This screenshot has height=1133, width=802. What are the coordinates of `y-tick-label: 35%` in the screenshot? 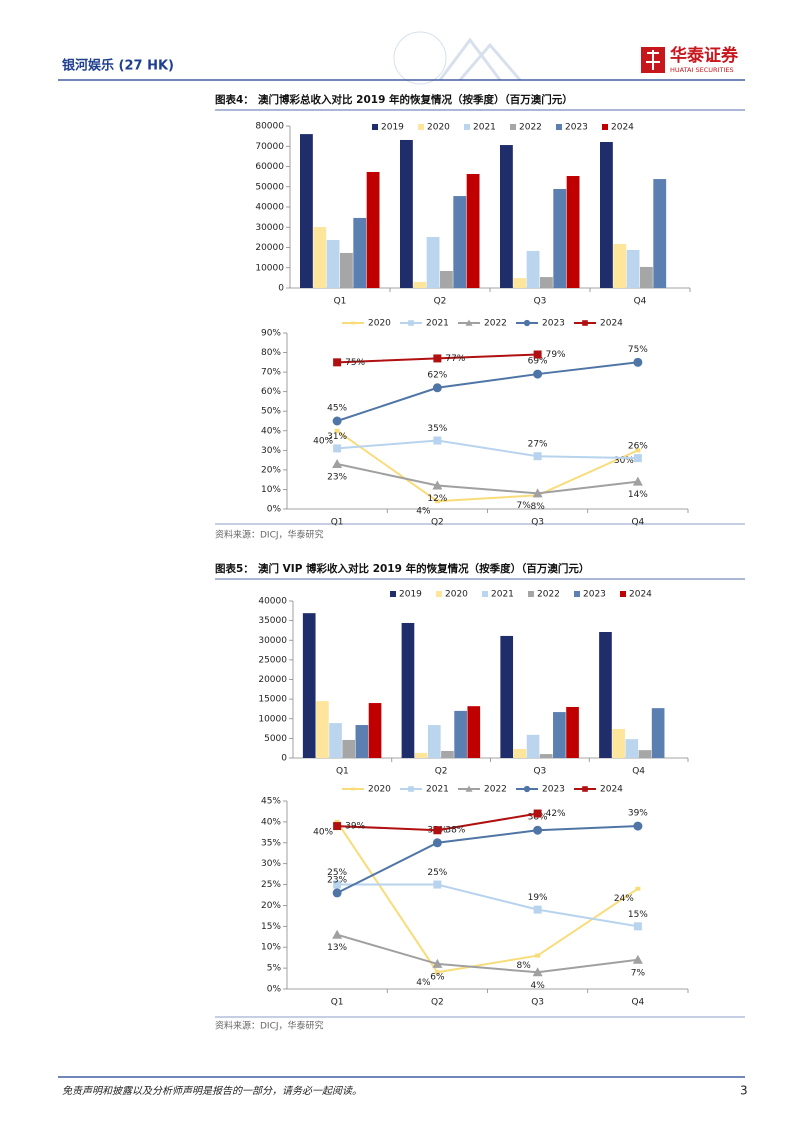 It's located at (271, 843).